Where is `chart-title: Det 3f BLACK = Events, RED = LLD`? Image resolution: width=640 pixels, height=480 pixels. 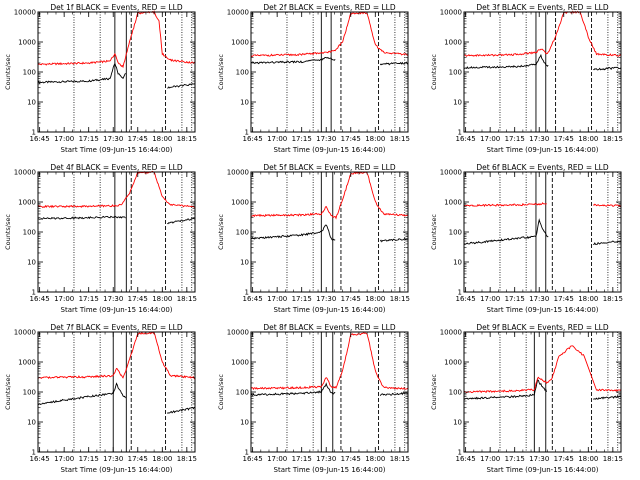
chart-title: Det 3f BLACK = Events, RED = LLD is located at coordinates (542, 7).